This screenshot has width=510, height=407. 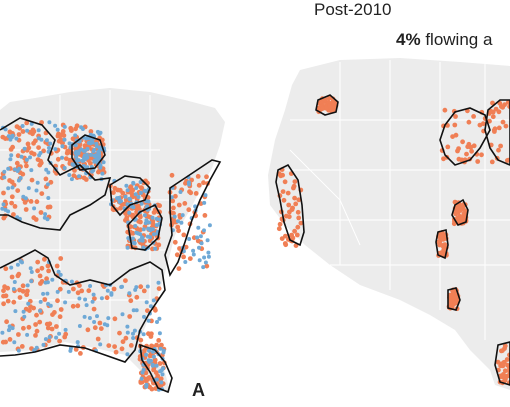 I want to click on flowing-percentage-label: flowing a, so click(x=459, y=39).